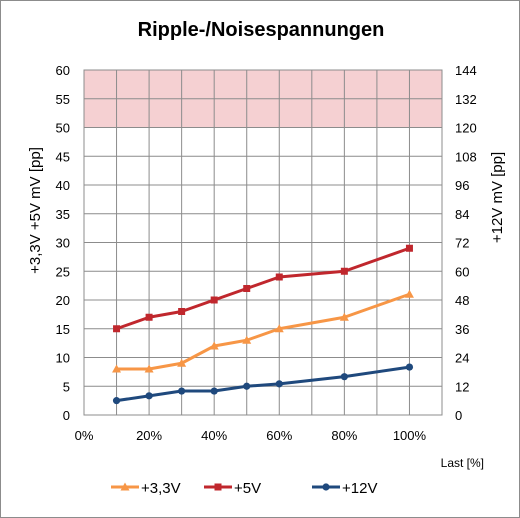  I want to click on right-tick-label: 108, so click(466, 156).